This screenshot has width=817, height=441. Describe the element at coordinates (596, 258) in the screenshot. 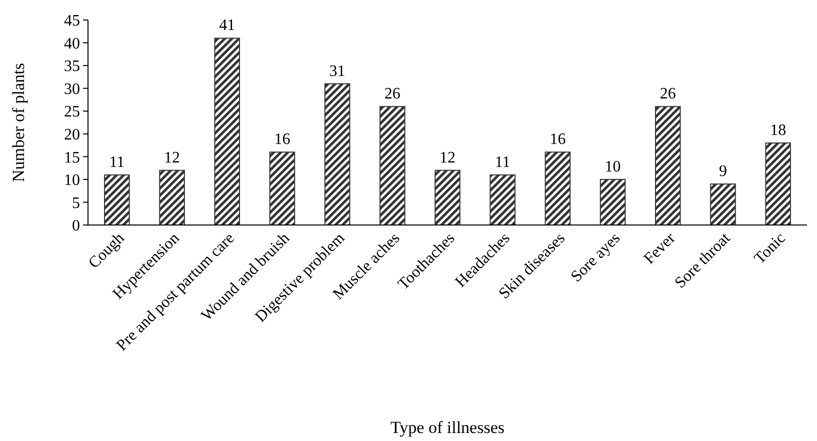

I see `x-tick-label: Sore ayes` at that location.